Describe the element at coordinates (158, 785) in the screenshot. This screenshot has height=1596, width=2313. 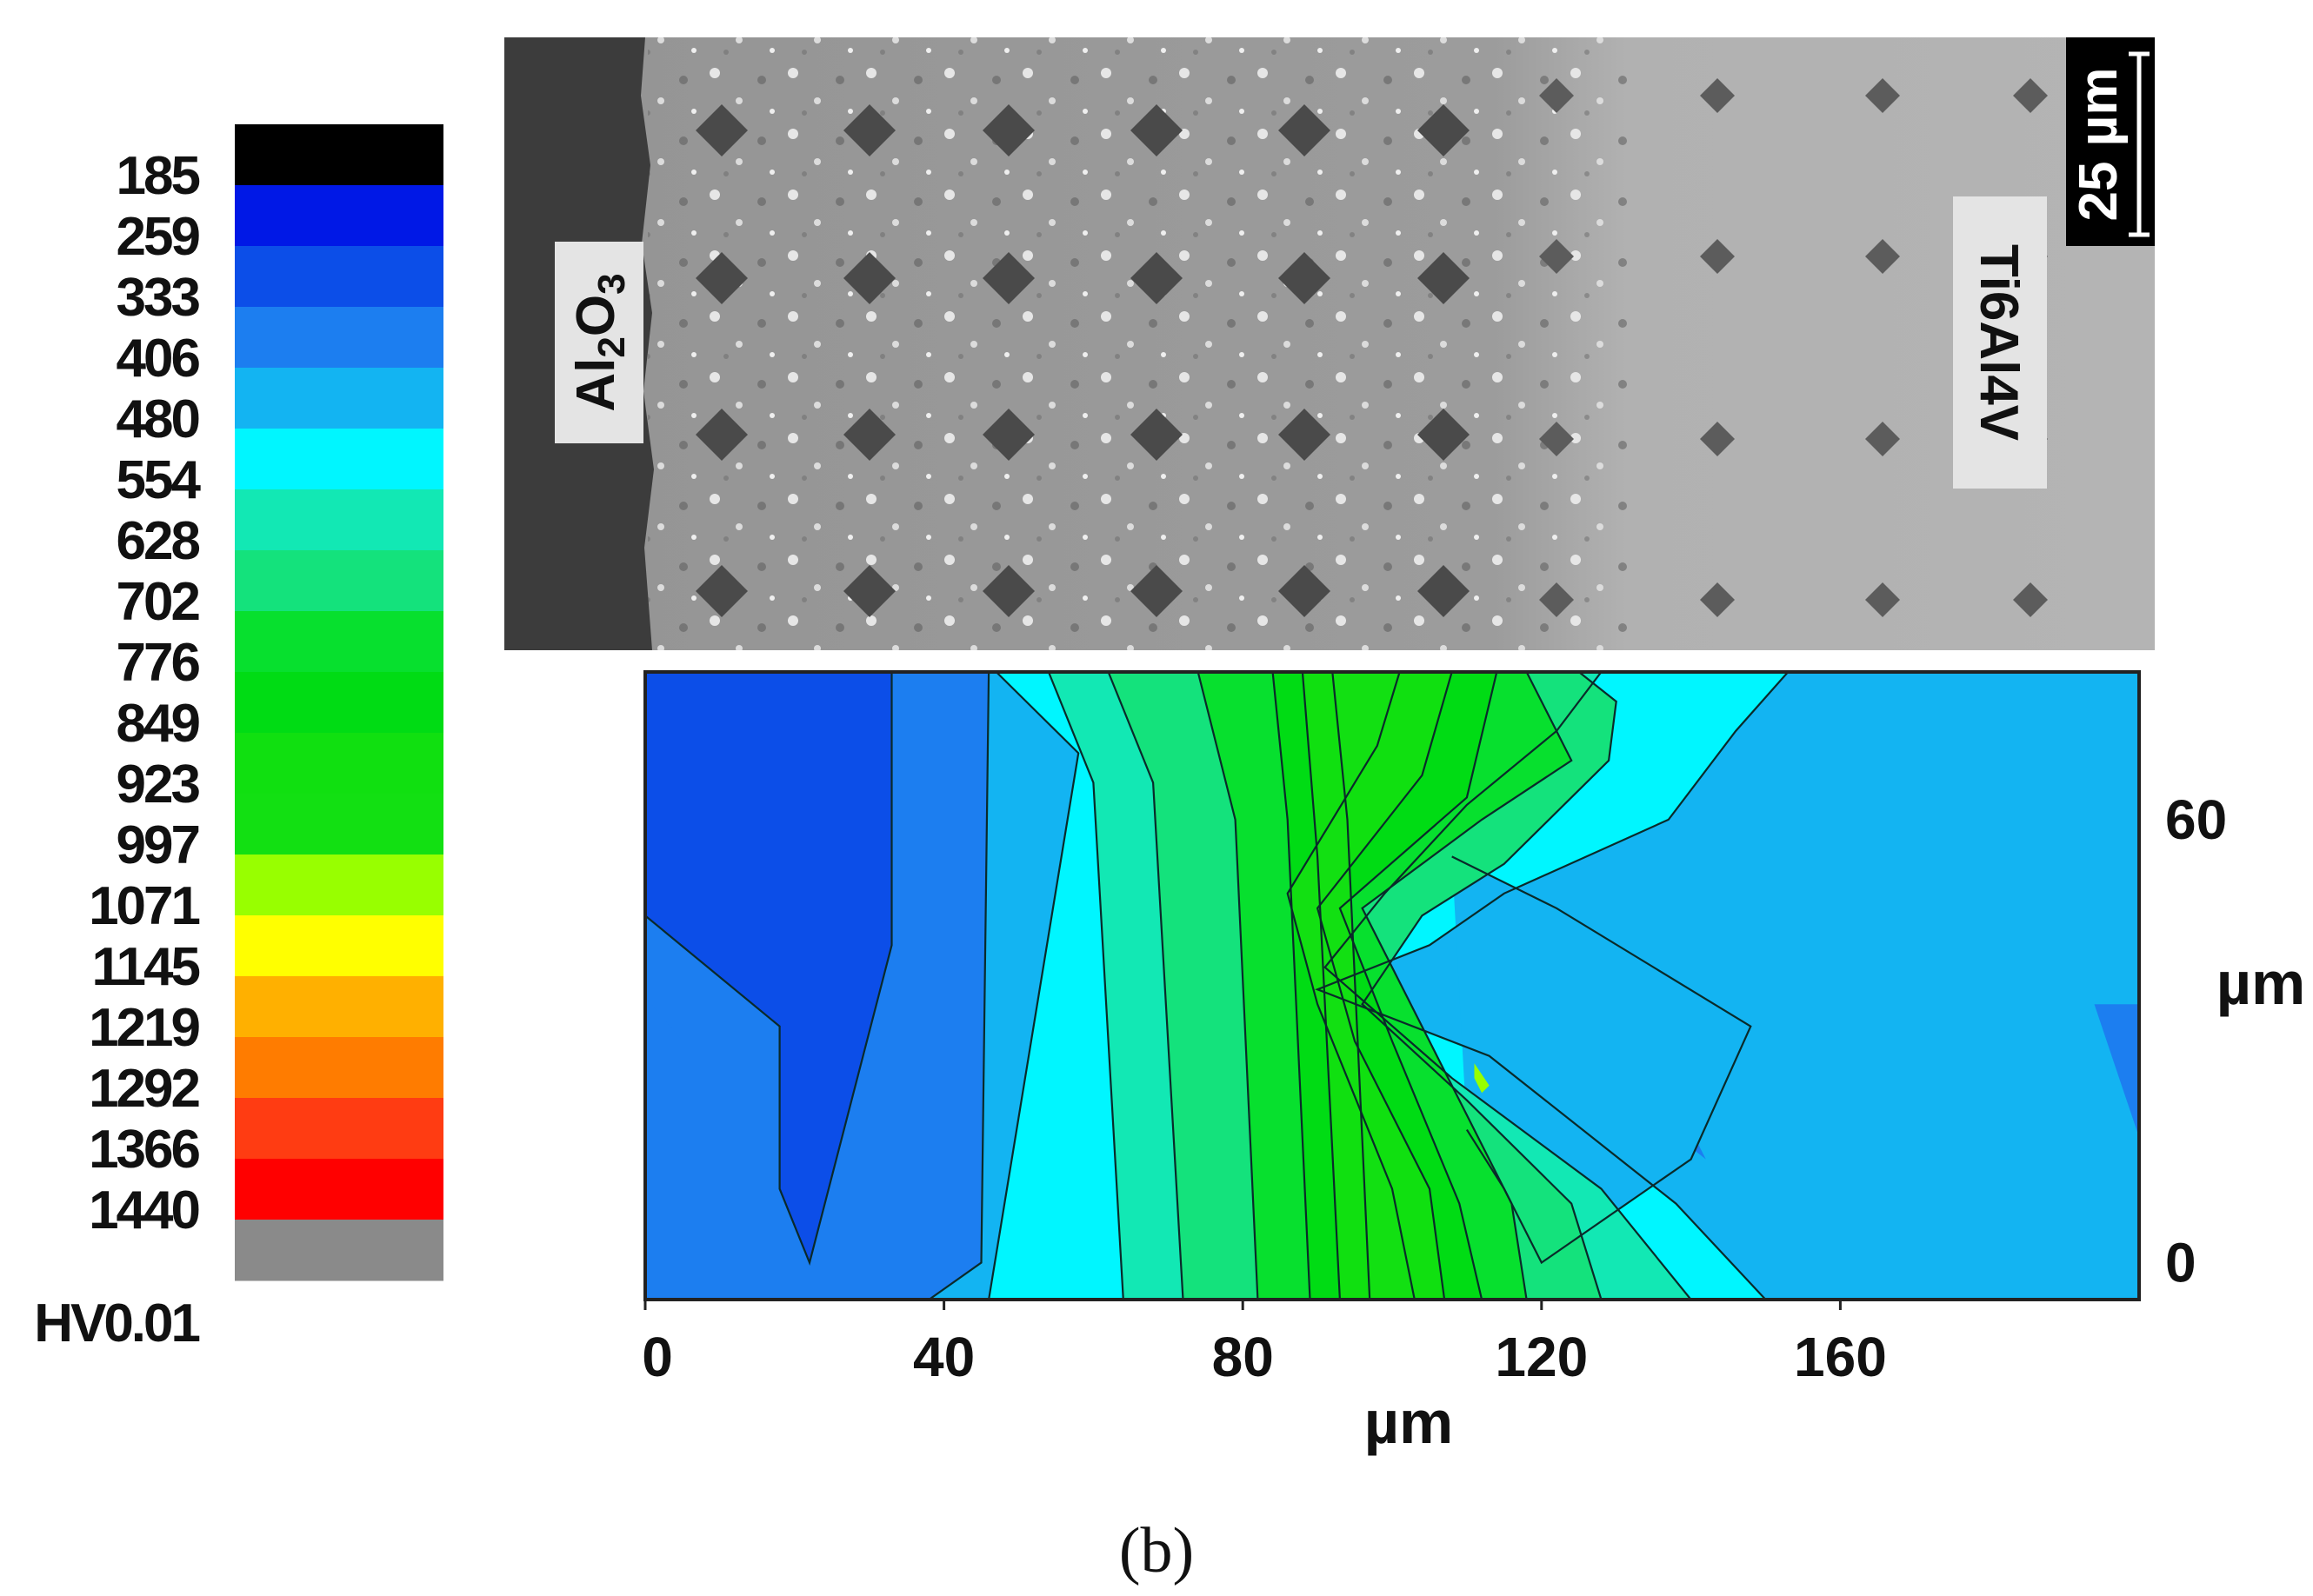
I see `colorbar-level-label: 923` at that location.